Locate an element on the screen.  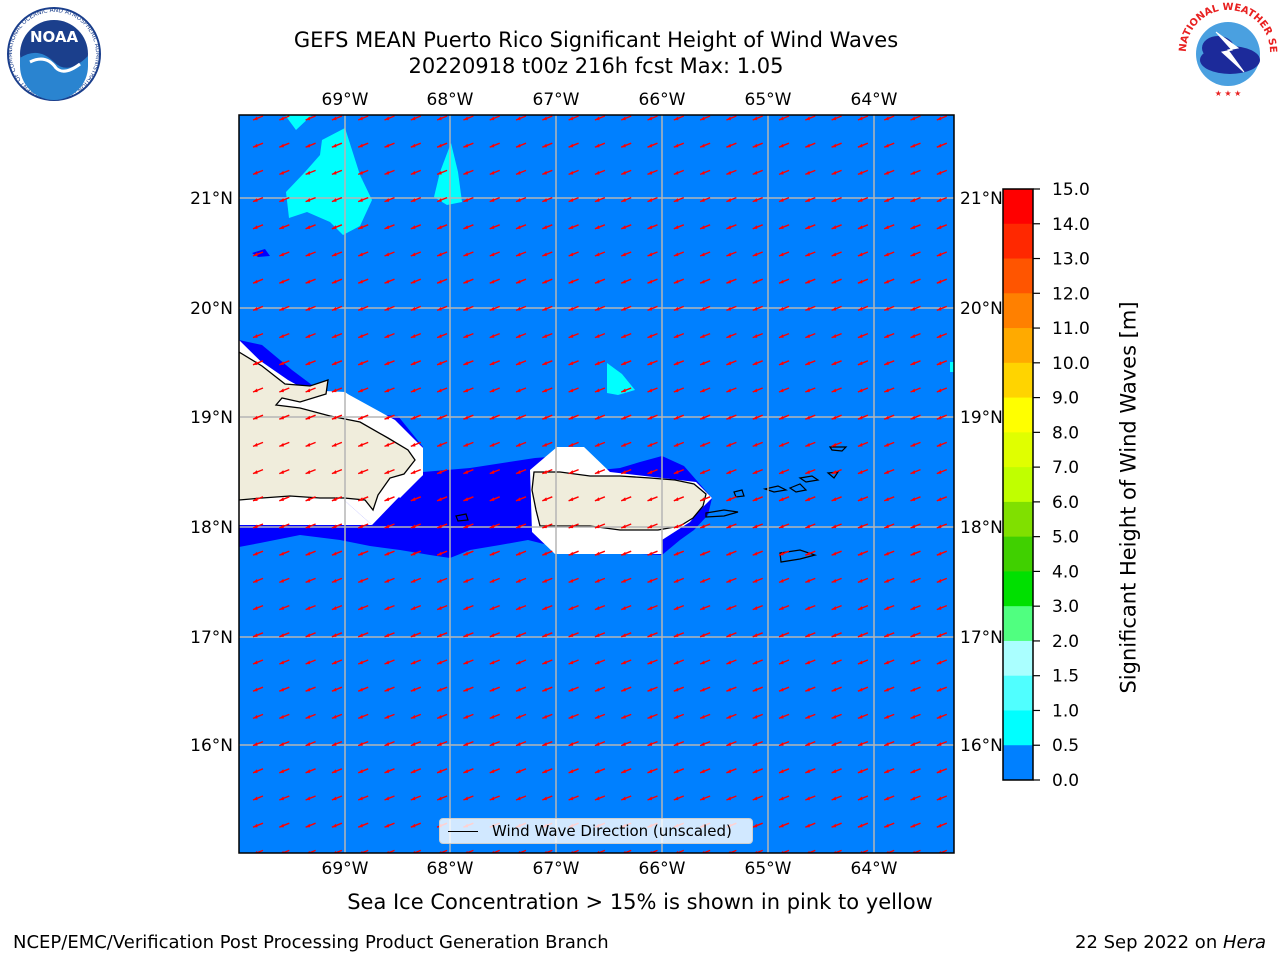
nws-stars-icon: ★ ★ ★ is located at coordinates (1228, 93).